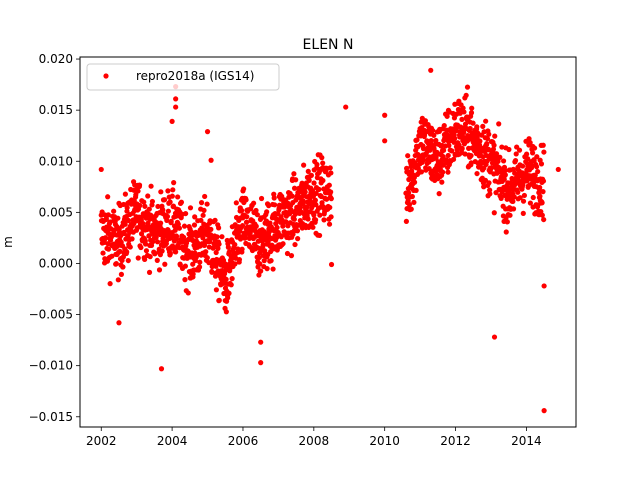 This screenshot has width=640, height=480. What do you see at coordinates (56, 263) in the screenshot?
I see `y-tick-label: 0.000` at bounding box center [56, 263].